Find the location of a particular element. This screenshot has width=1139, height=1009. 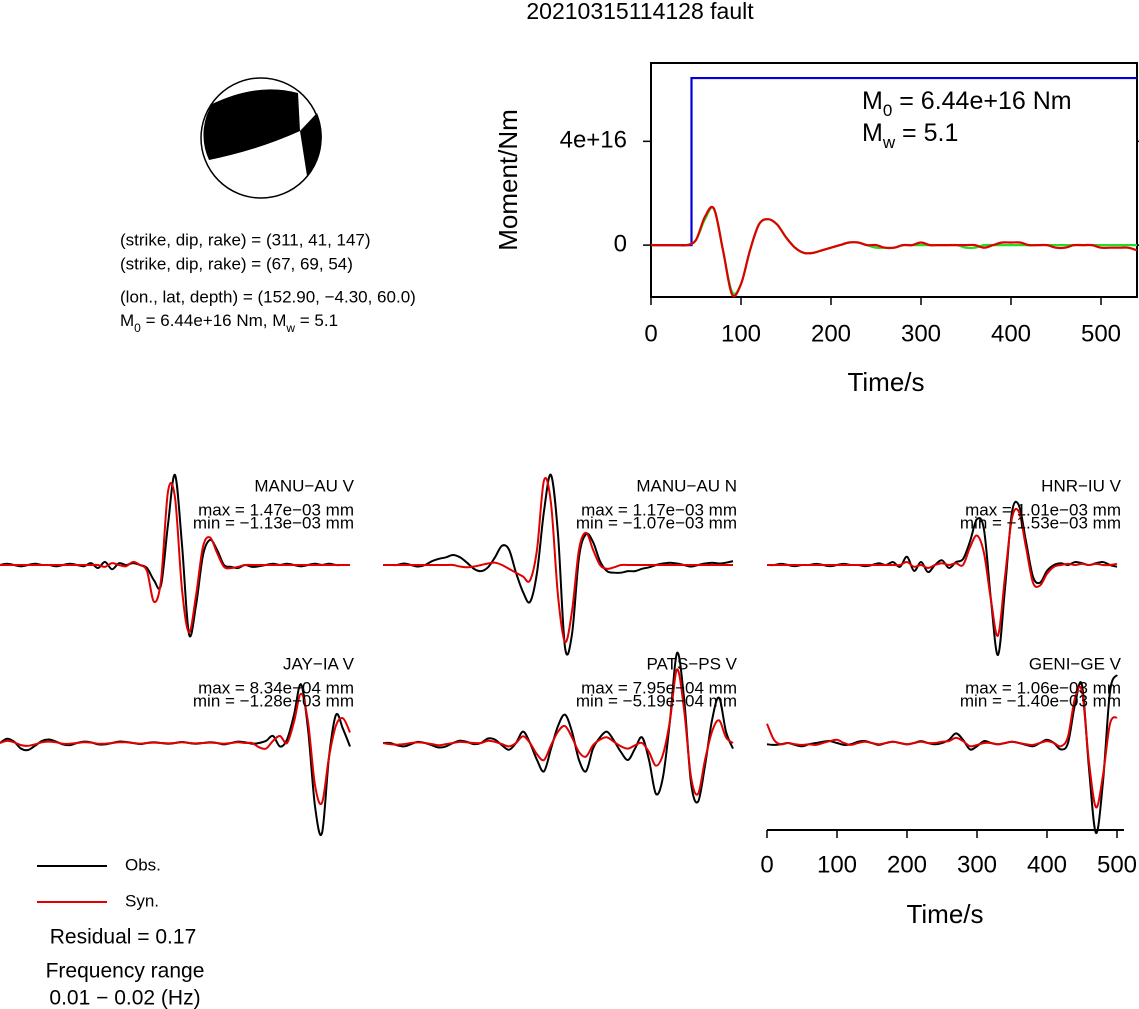

station-label: MANU−AU V is located at coordinates (304, 485).